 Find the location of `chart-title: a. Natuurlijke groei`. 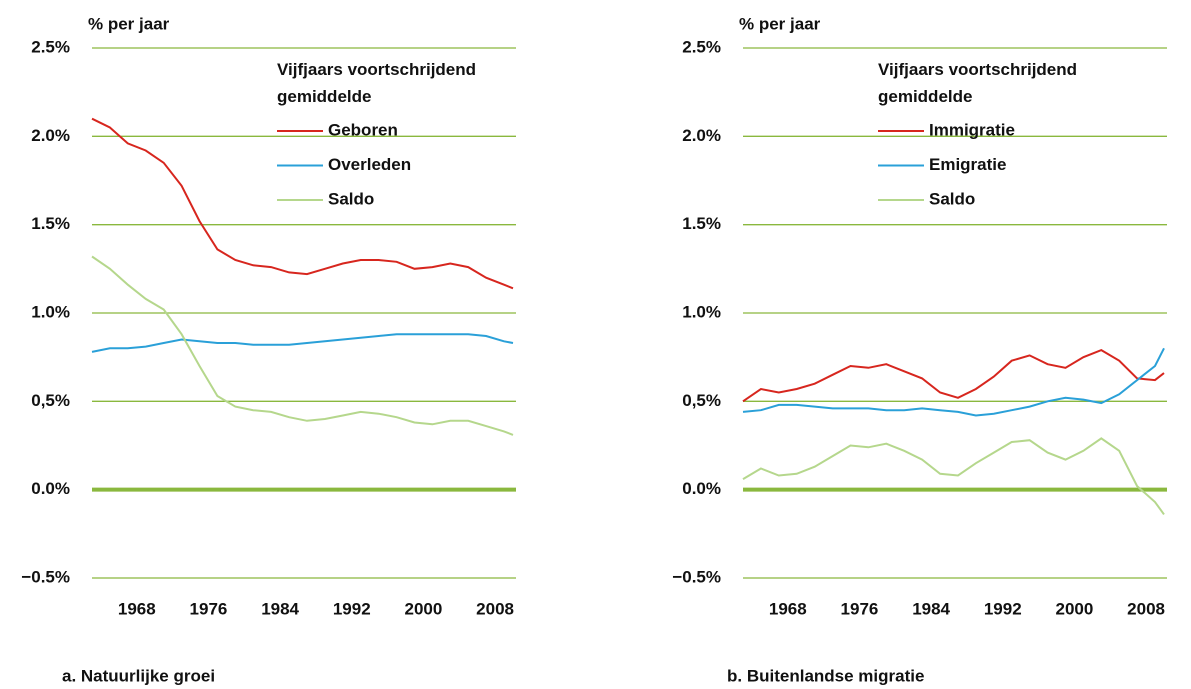

chart-title: a. Natuurlijke groei is located at coordinates (138, 675).